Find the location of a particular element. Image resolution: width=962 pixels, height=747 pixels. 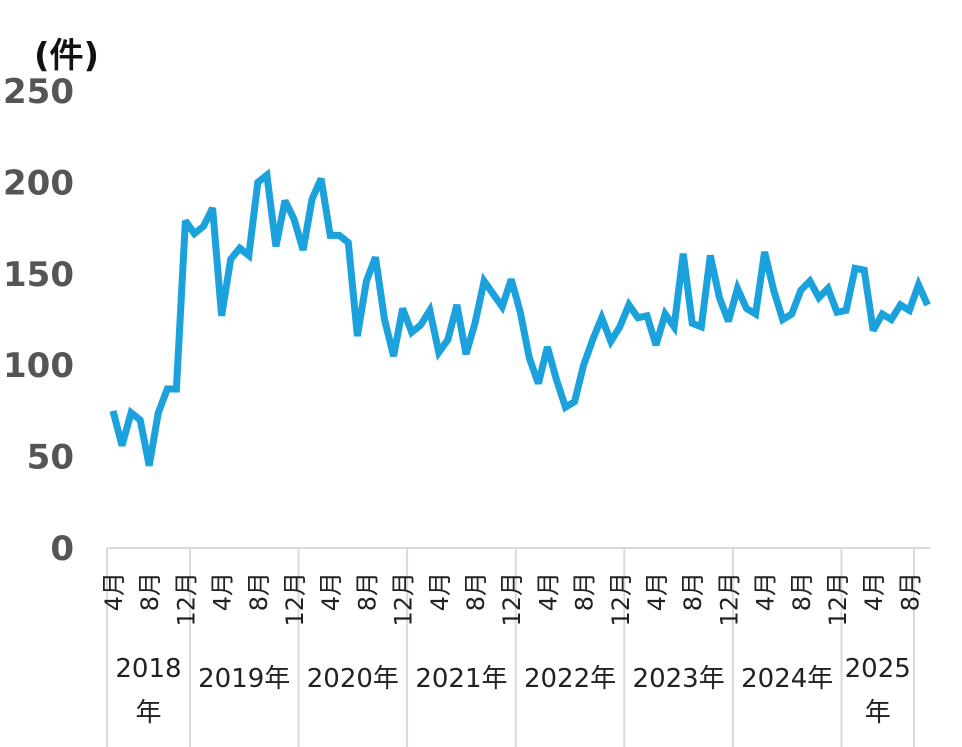

year-label: 2018 年 is located at coordinates (148, 691).